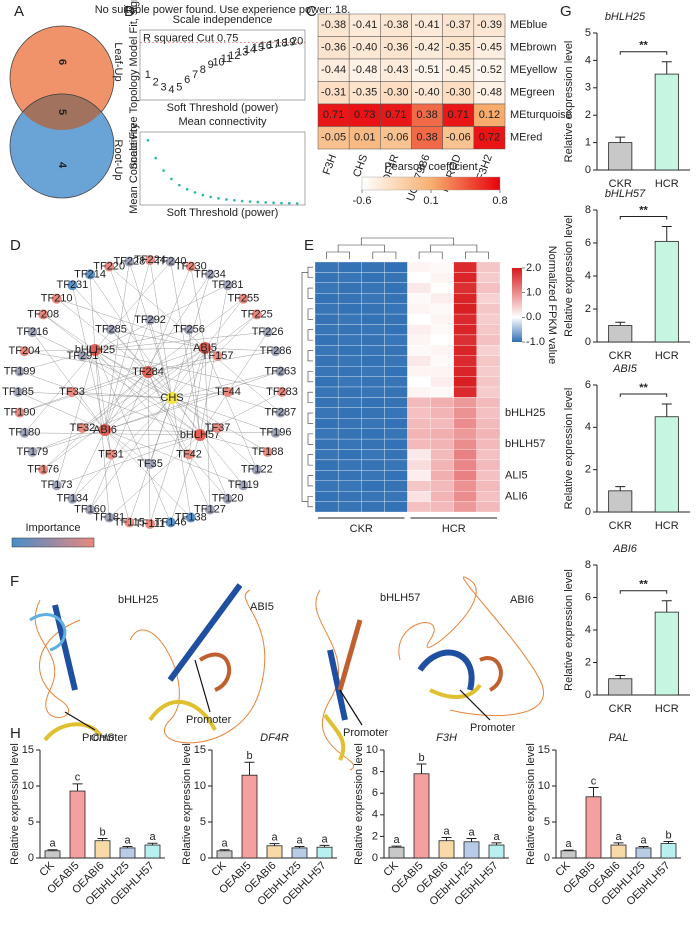 This screenshot has width=700, height=939. What do you see at coordinates (426, 138) in the screenshot?
I see `cell-label: 0.38` at bounding box center [426, 138].